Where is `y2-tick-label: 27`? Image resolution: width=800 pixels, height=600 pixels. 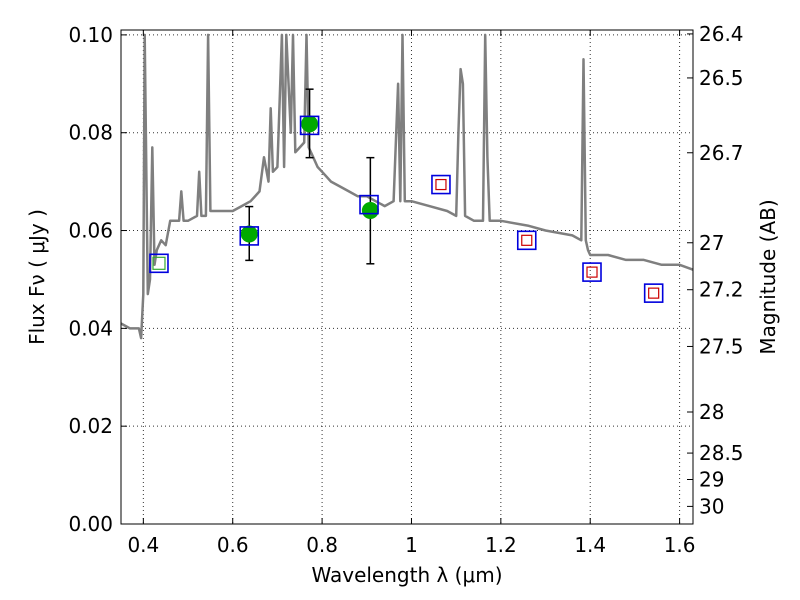 y2-tick-label: 27 is located at coordinates (711, 243).